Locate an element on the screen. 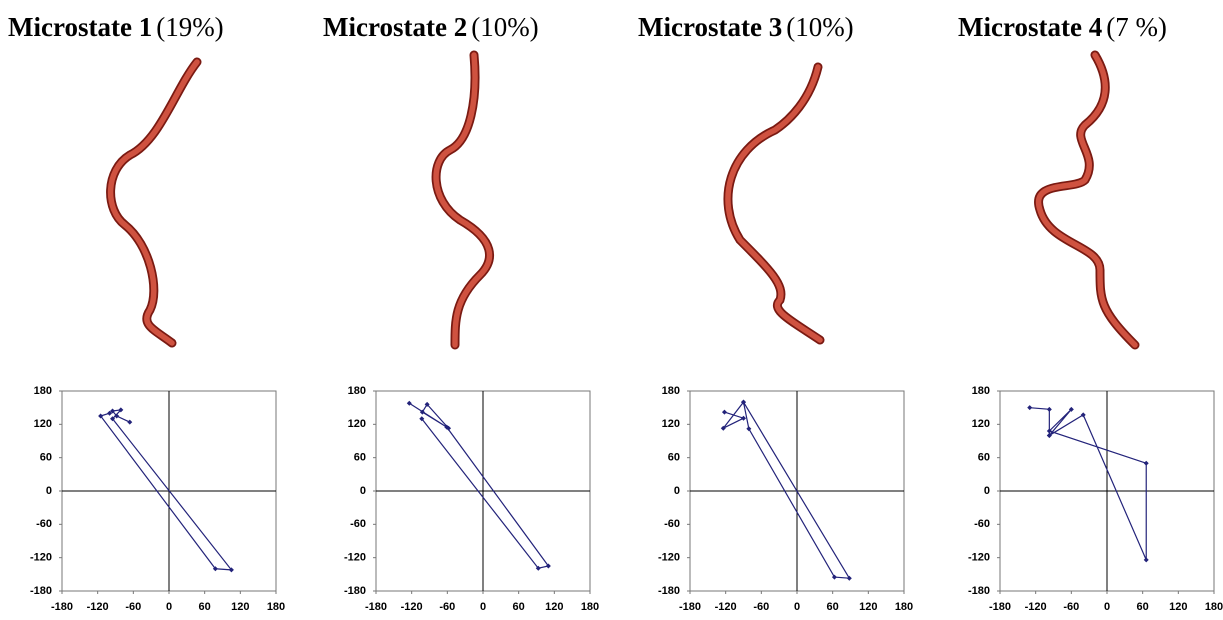 The image size is (1223, 620). title-main: Microstate 3 is located at coordinates (710, 27).